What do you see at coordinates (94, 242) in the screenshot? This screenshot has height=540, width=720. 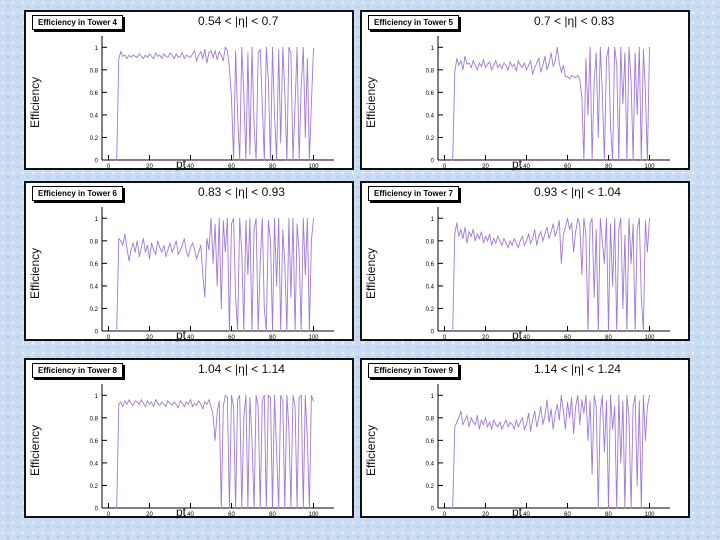 I see `y-tick-label: 0.8` at bounding box center [94, 242].